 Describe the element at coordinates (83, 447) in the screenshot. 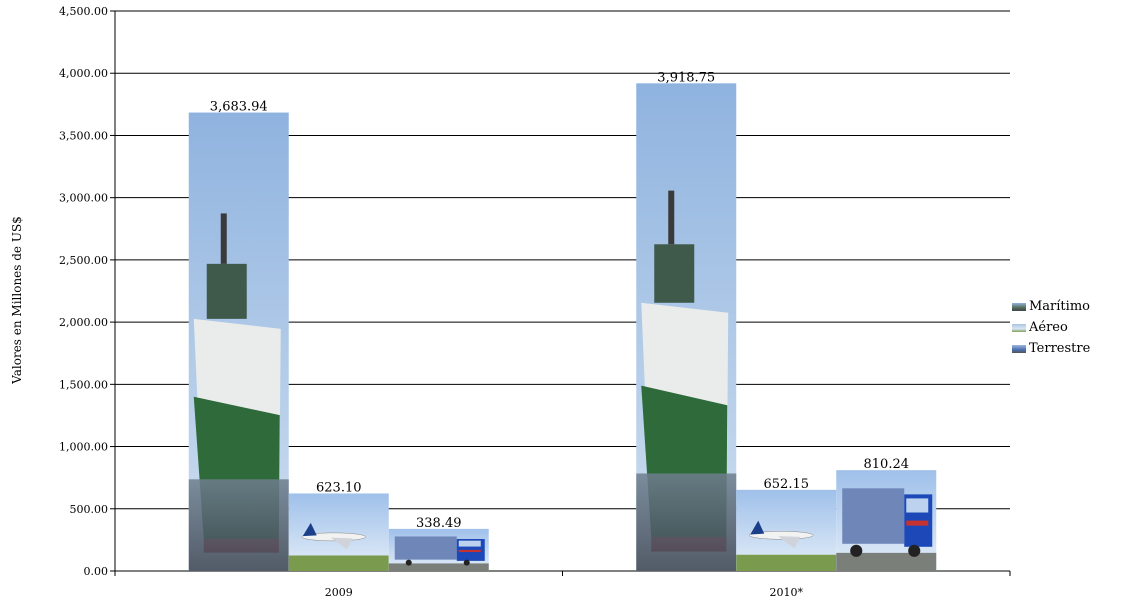

I see `y-tick-label: 1,000.00` at that location.